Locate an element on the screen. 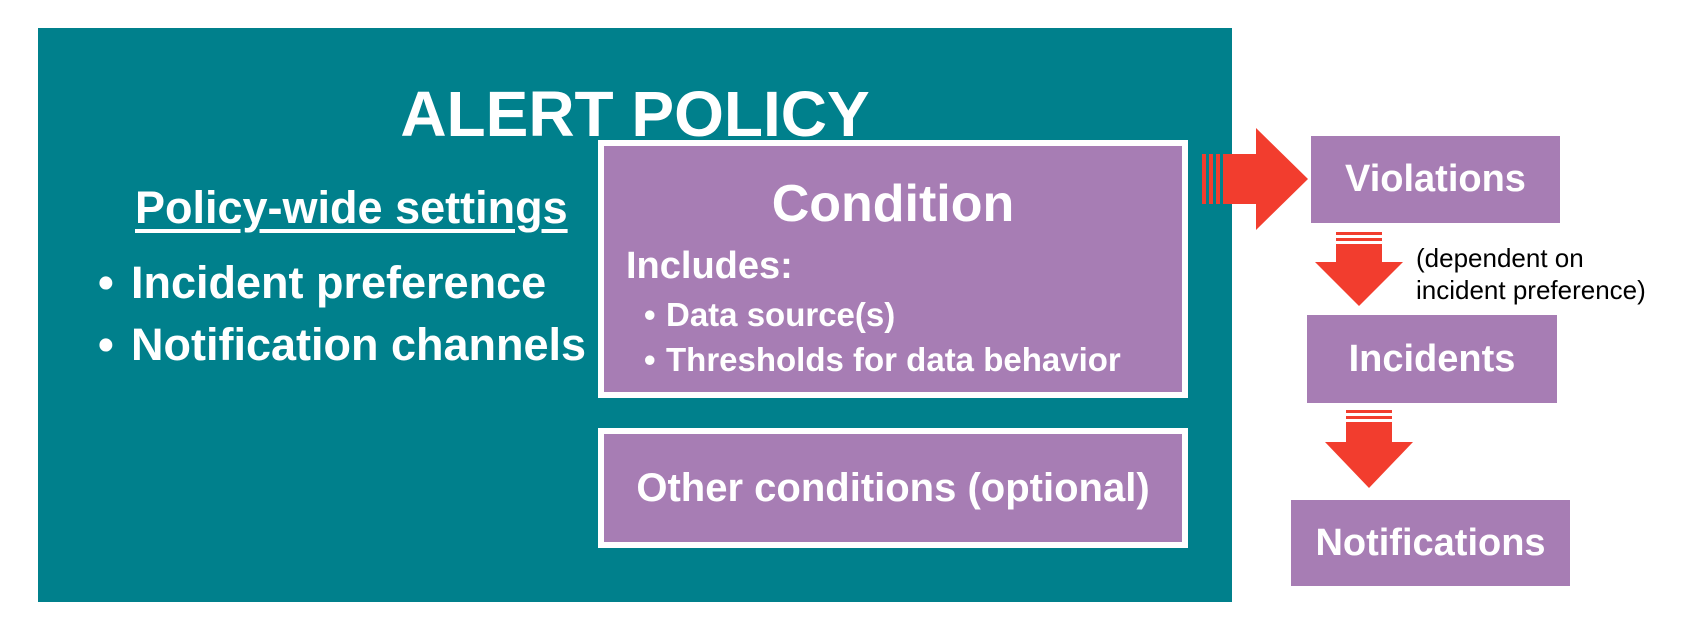  condition-includes-label: Includes: is located at coordinates (709, 266).